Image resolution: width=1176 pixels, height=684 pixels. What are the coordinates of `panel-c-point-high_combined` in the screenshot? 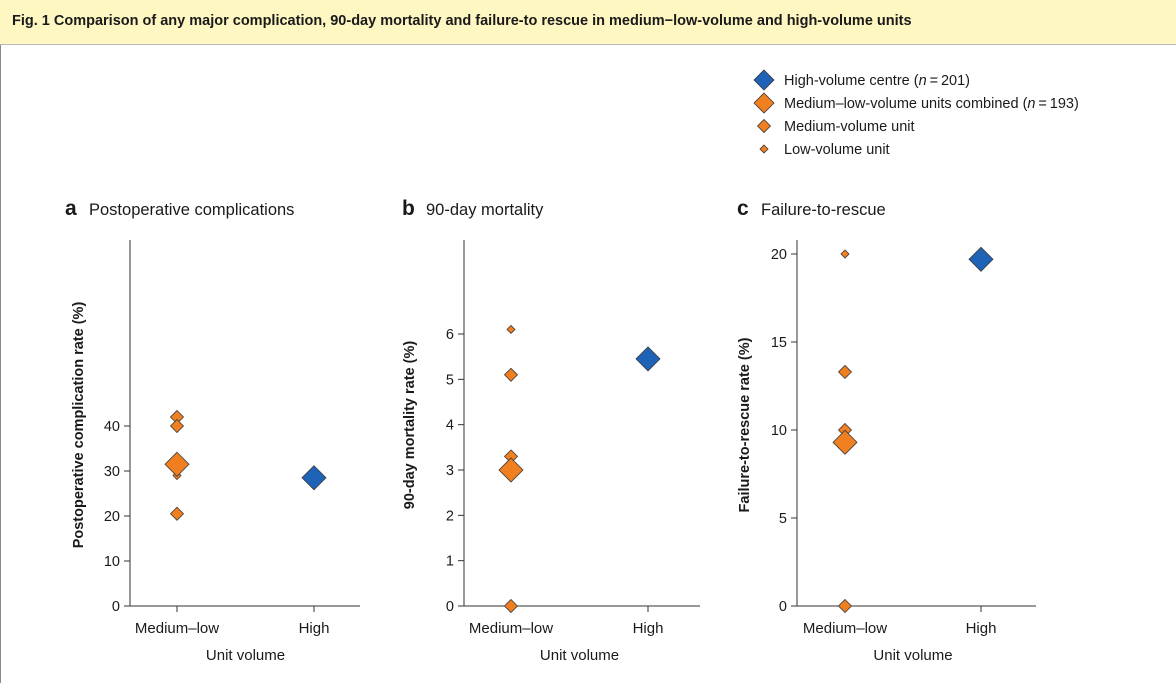 It's located at (981, 259).